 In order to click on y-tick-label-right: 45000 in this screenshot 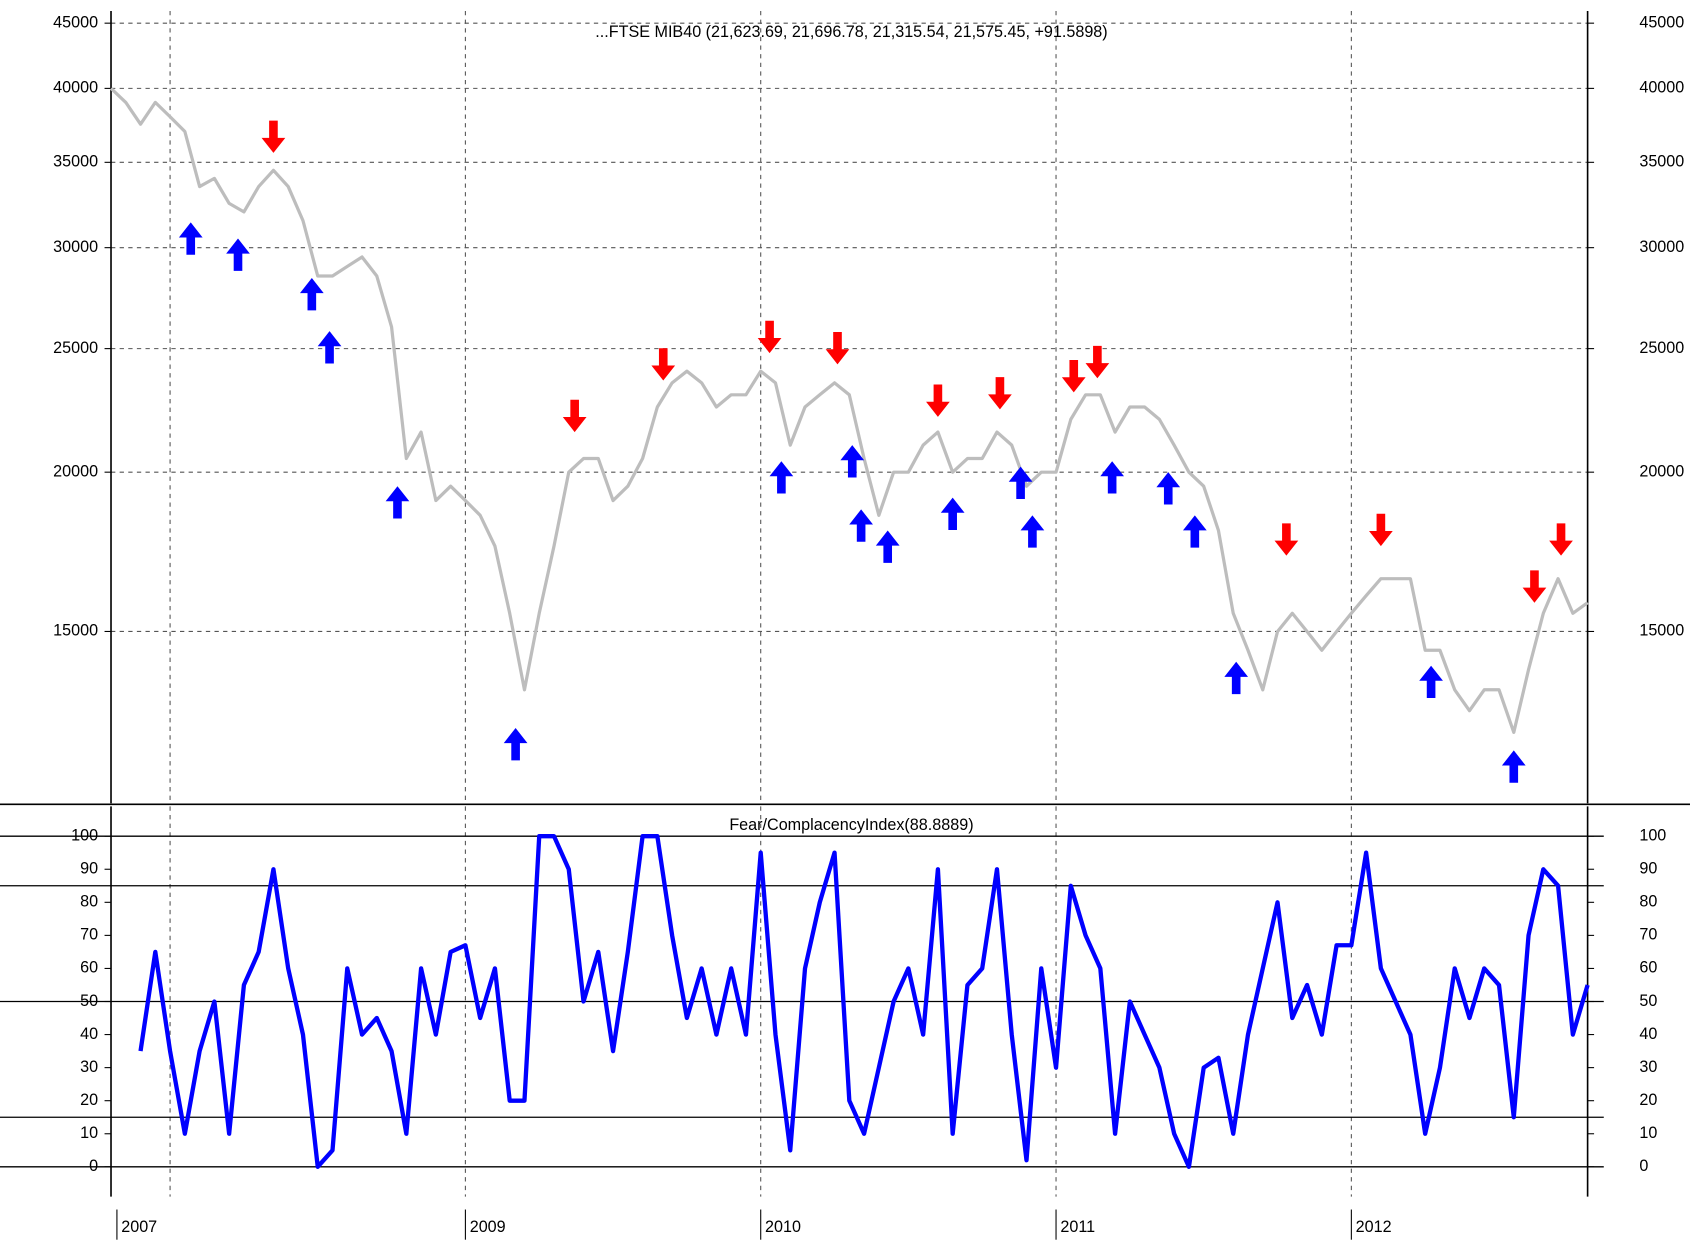, I will do `click(1661, 22)`.